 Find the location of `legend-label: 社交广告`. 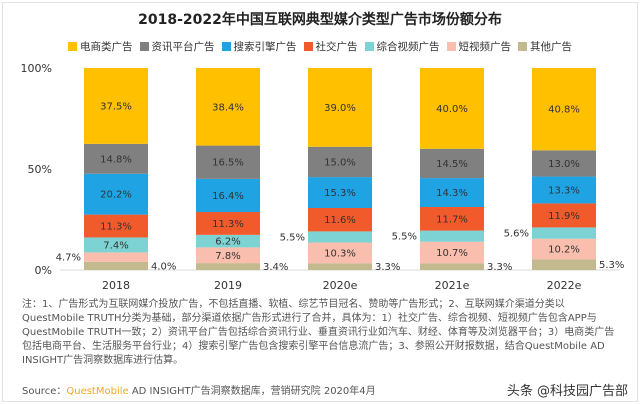

legend-label: 社交广告 is located at coordinates (336, 47).